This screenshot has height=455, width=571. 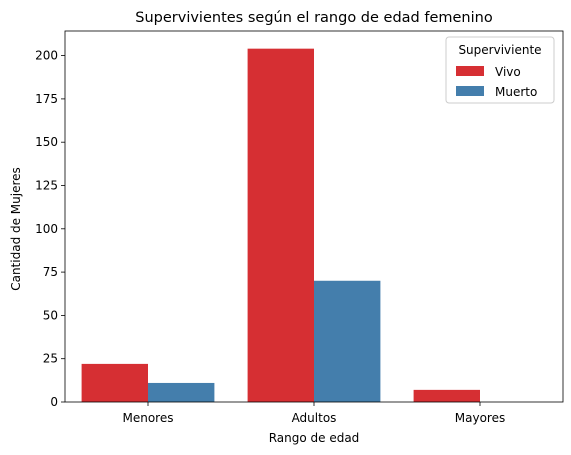 I want to click on legend-label-muerto: Muerto, so click(x=516, y=92).